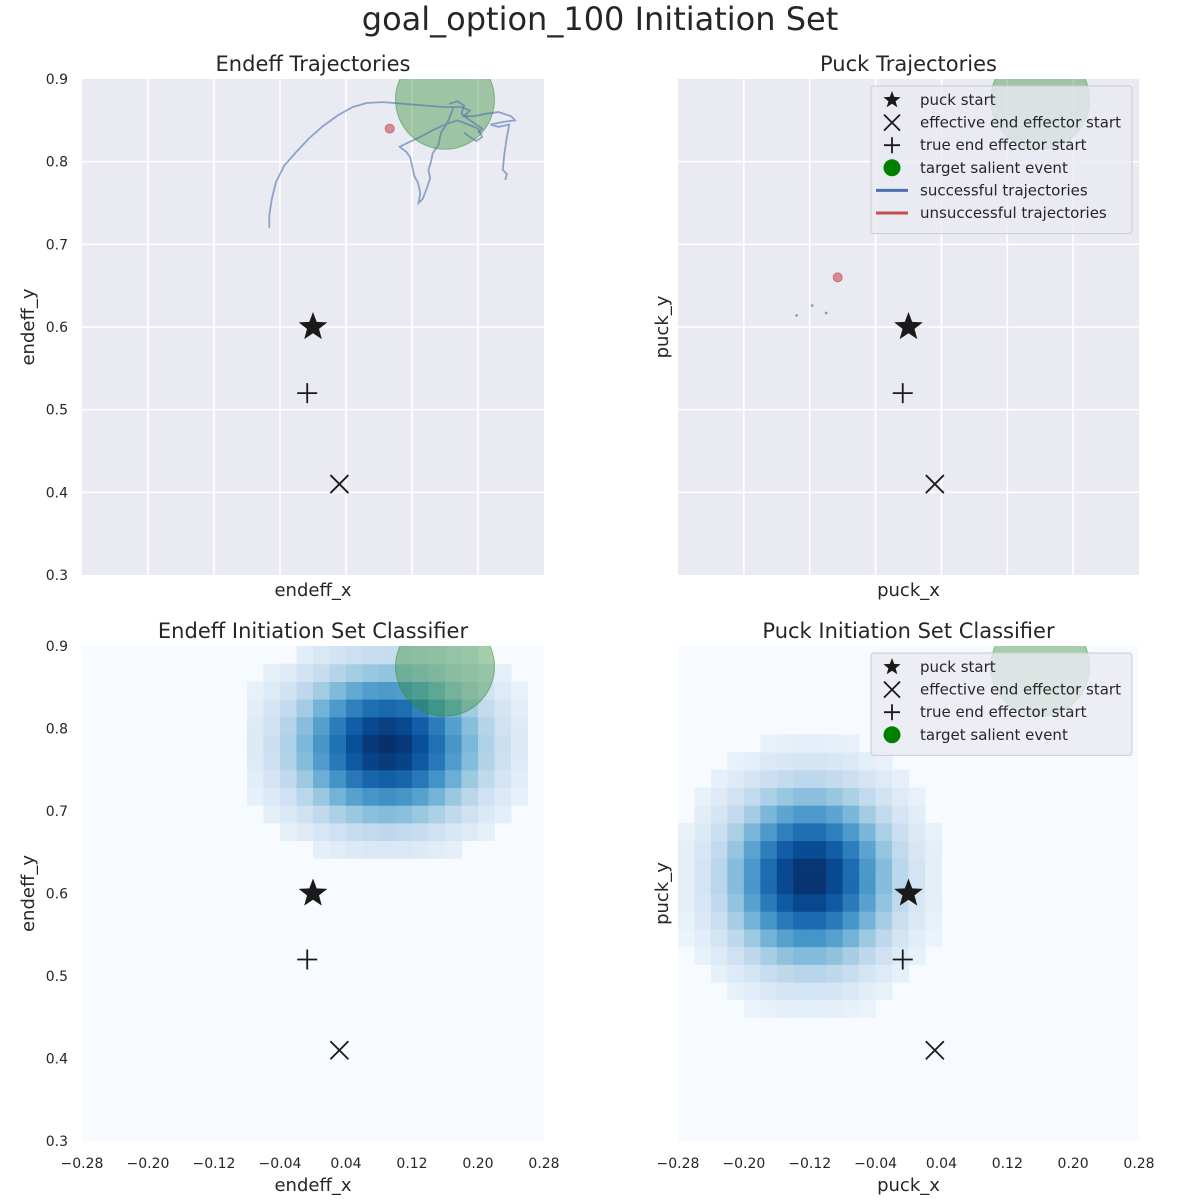  Describe the element at coordinates (280, 1164) in the screenshot. I see `x-tick-label: −0.04` at that location.